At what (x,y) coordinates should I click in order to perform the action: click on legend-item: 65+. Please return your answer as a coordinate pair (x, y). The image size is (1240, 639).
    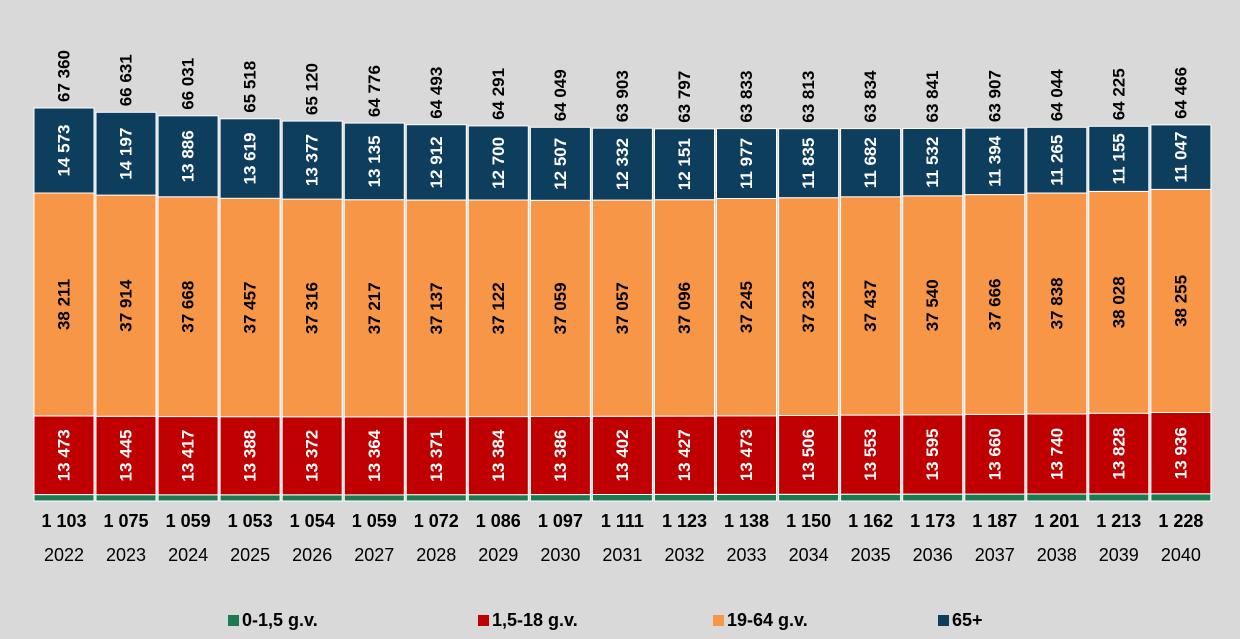
    Looking at the image, I should click on (960, 620).